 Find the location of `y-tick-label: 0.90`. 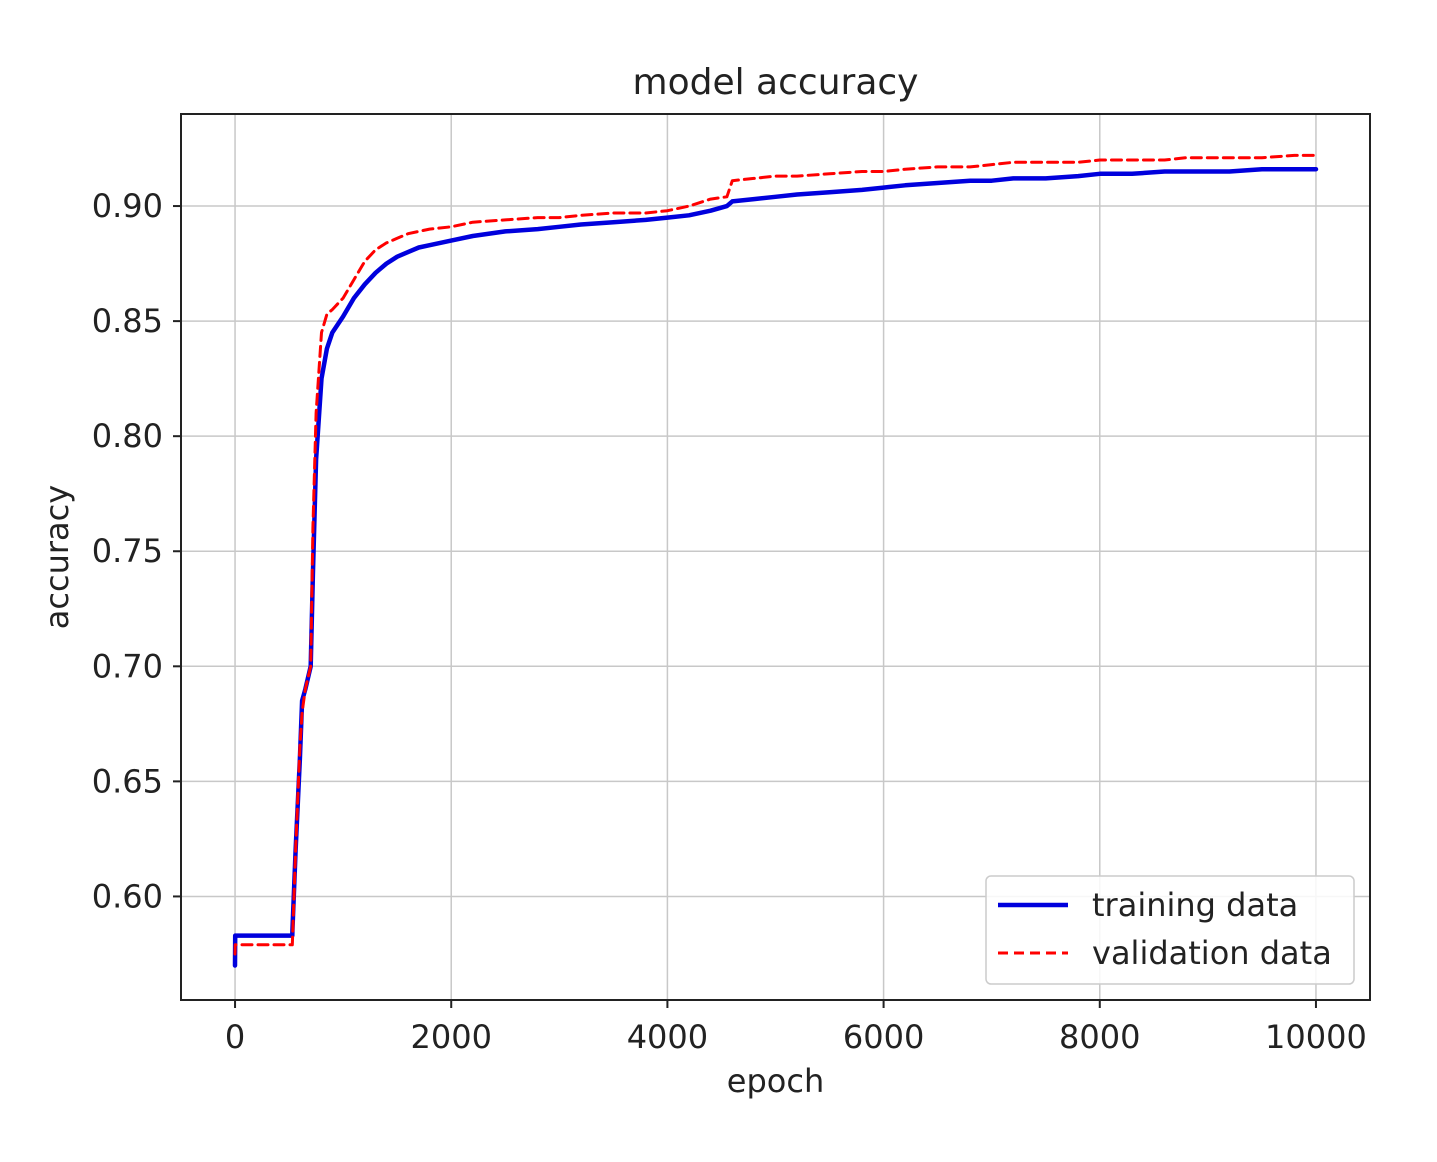

y-tick-label: 0.90 is located at coordinates (127, 206).